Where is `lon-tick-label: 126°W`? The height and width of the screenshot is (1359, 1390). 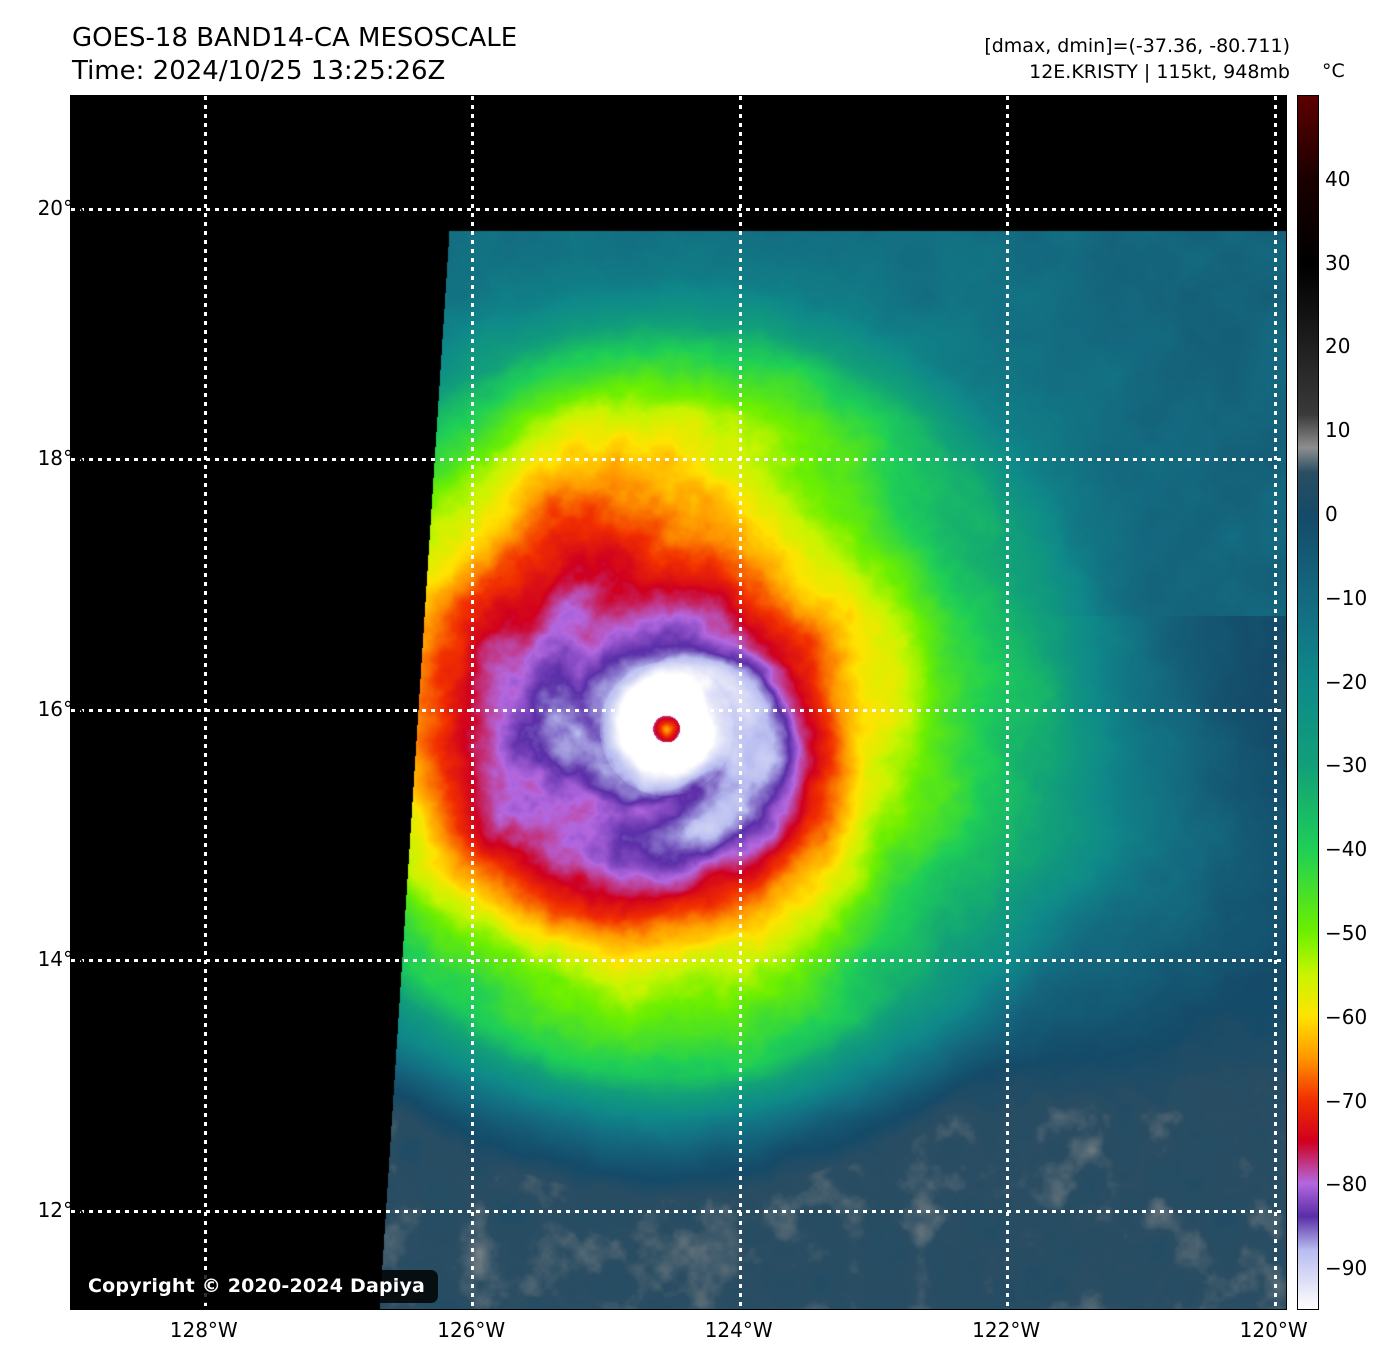
lon-tick-label: 126°W is located at coordinates (471, 1330).